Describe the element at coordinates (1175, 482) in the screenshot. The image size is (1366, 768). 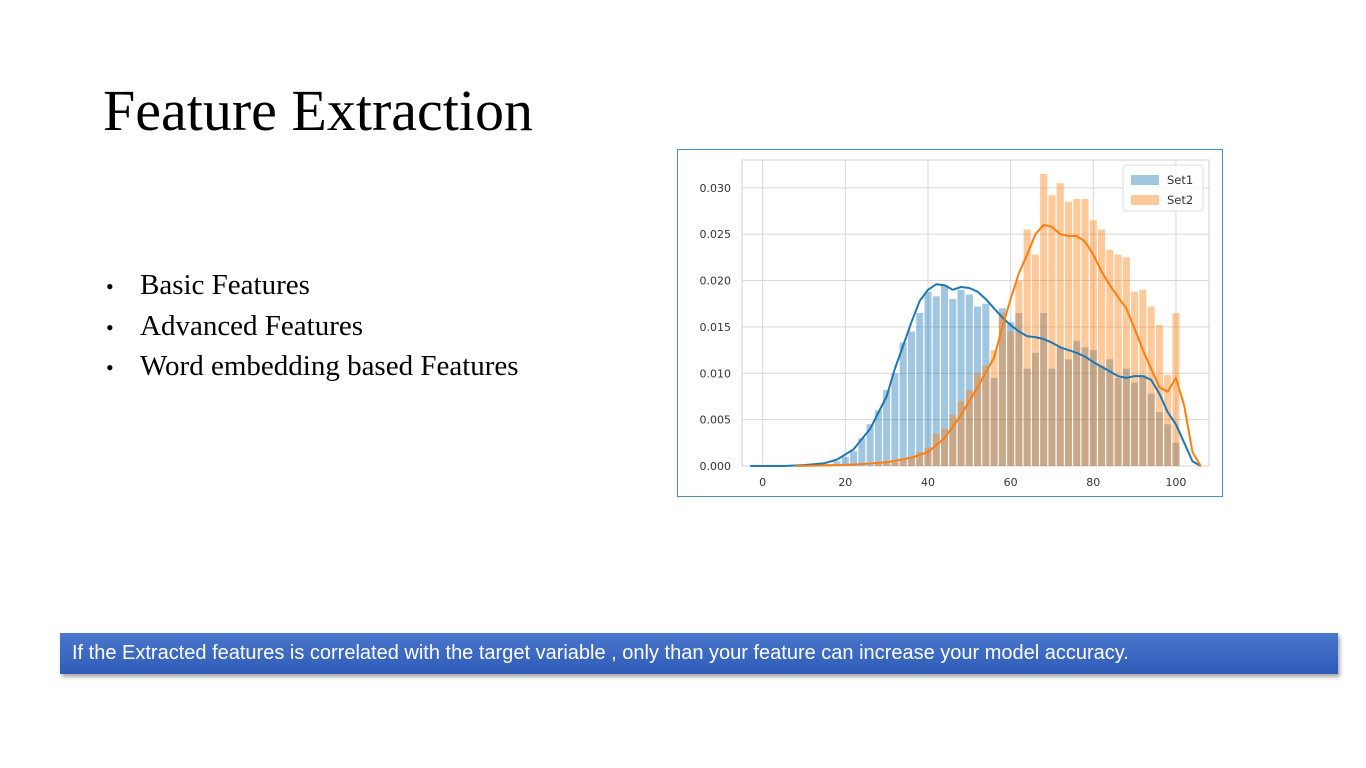
I see `x-tick-label: 100` at that location.